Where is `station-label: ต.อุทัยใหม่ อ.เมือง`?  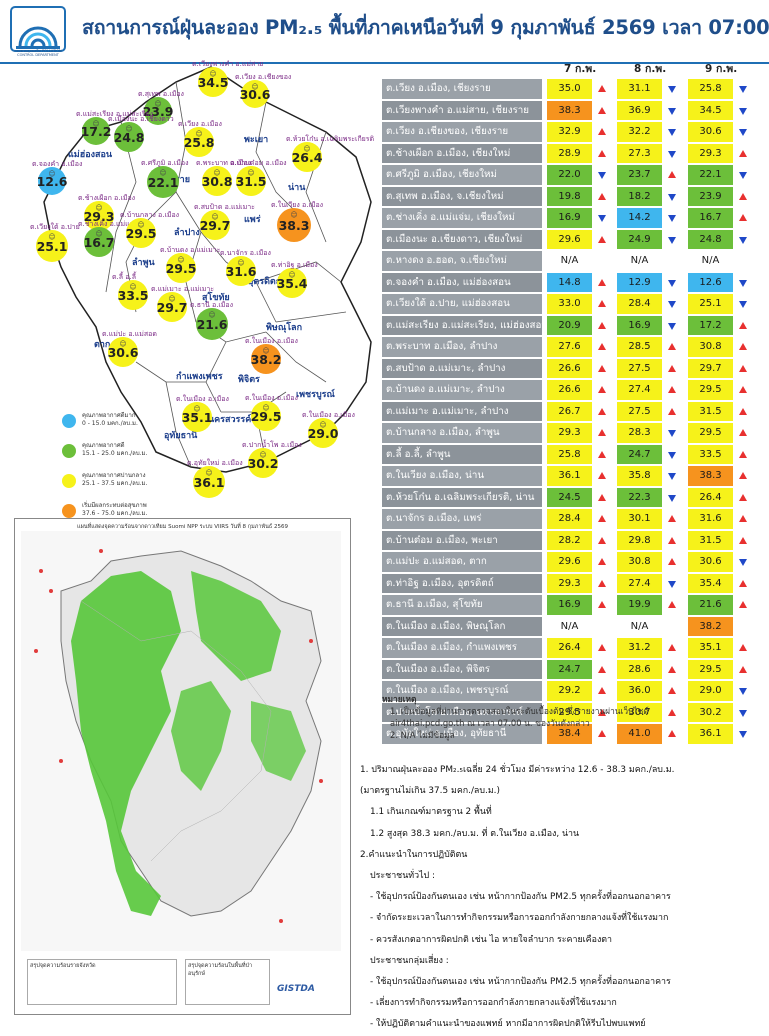 station-label: ต.อุทัยใหม่ อ.เมือง is located at coordinates (215, 463).